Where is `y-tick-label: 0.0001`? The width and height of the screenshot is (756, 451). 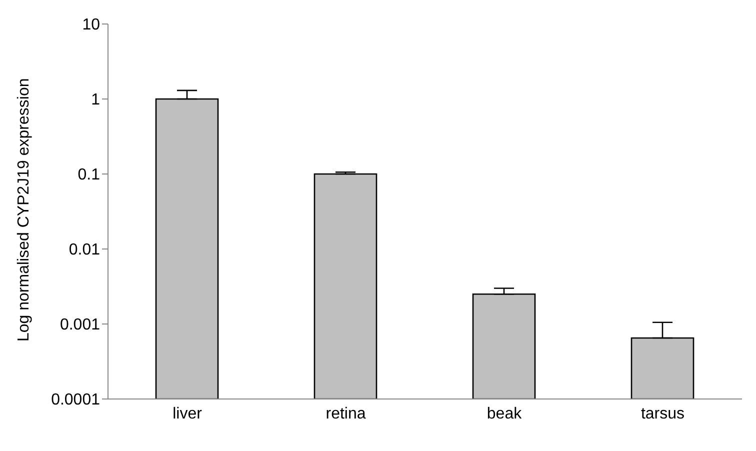 y-tick-label: 0.0001 is located at coordinates (75, 400).